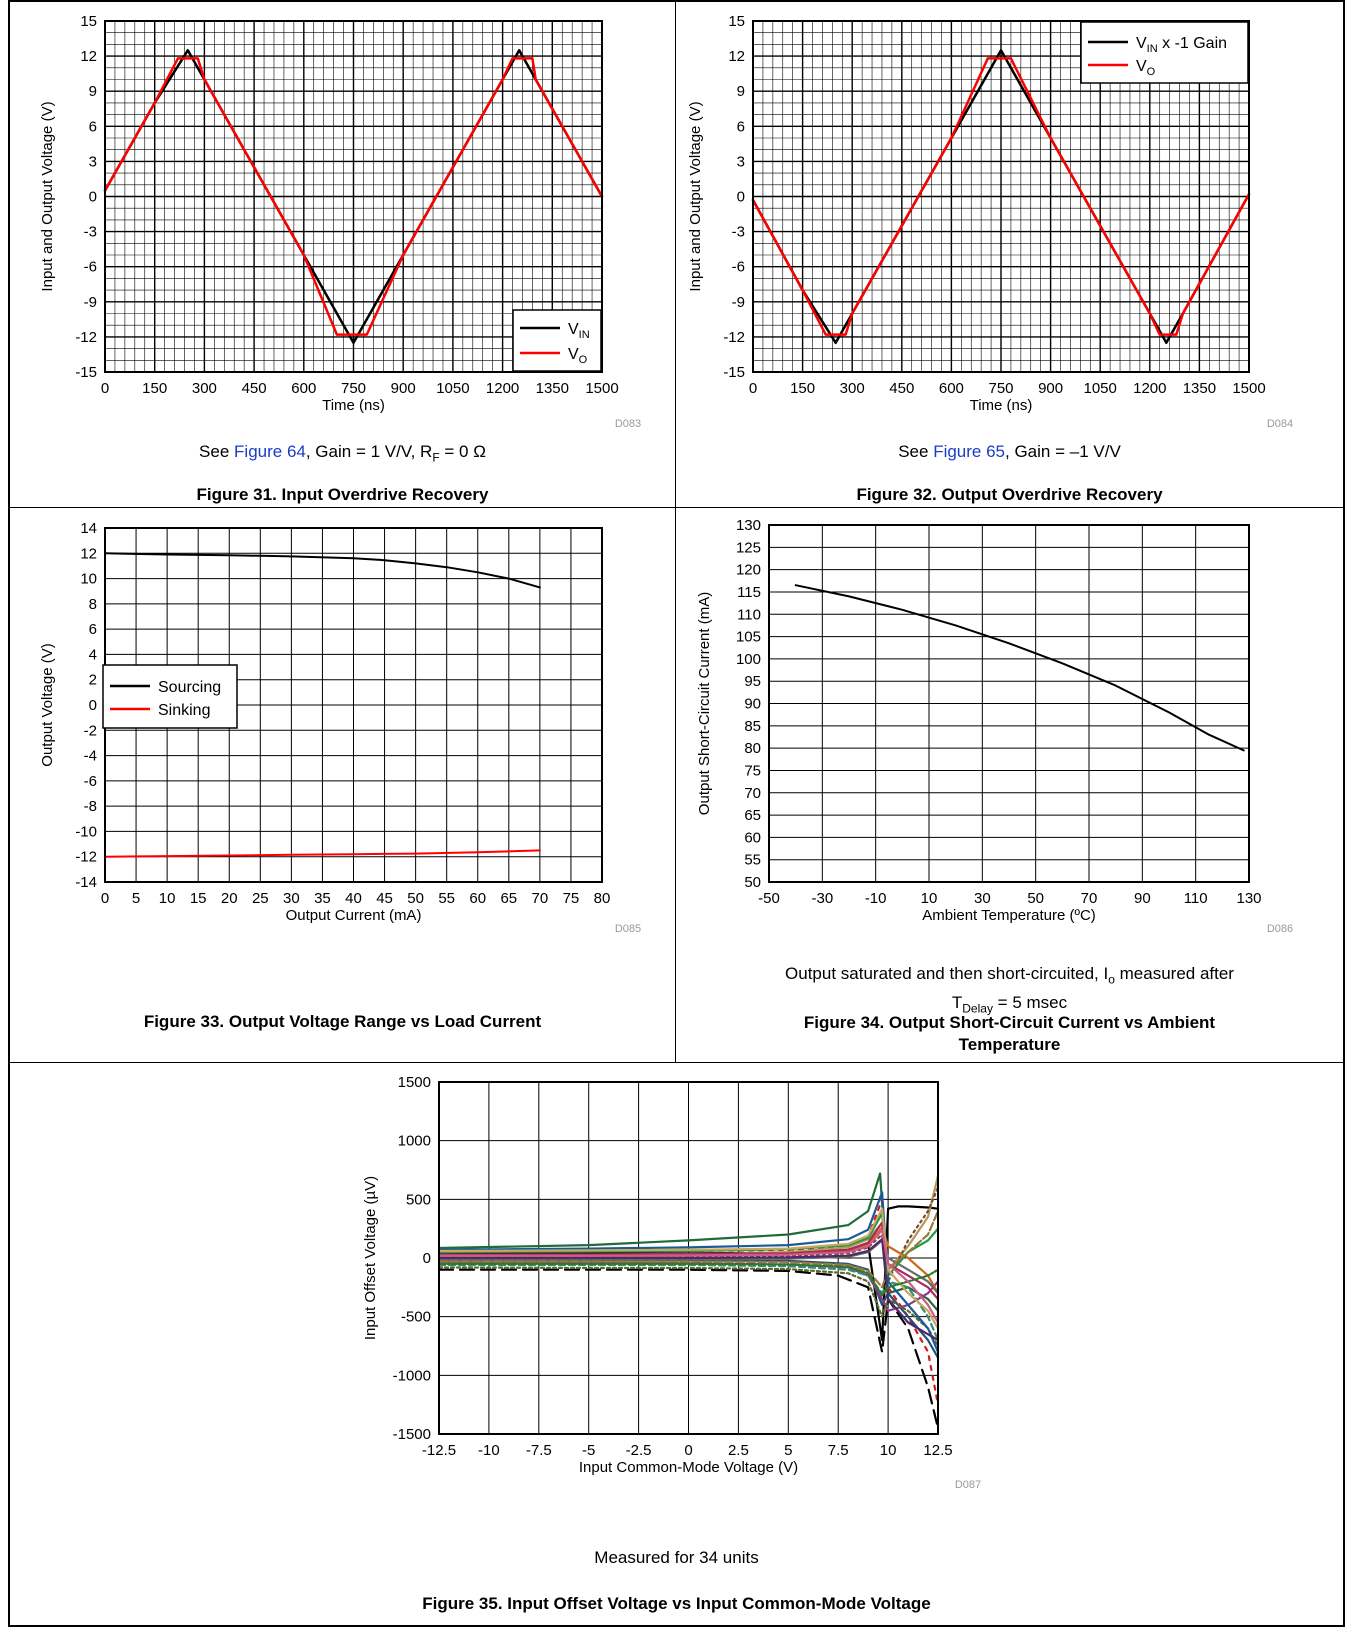 The height and width of the screenshot is (1627, 1353). What do you see at coordinates (752, 770) in the screenshot?
I see `fig34-ytick-label: 75` at bounding box center [752, 770].